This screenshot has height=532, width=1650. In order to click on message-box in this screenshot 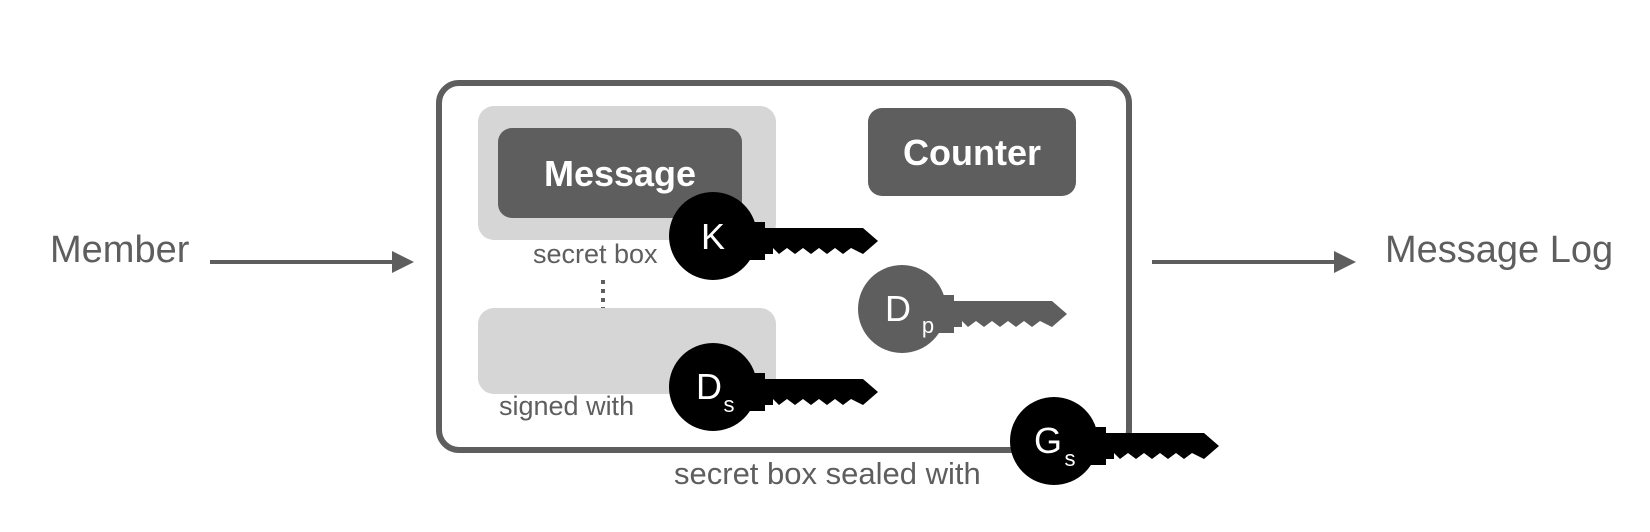, I will do `click(620, 173)`.